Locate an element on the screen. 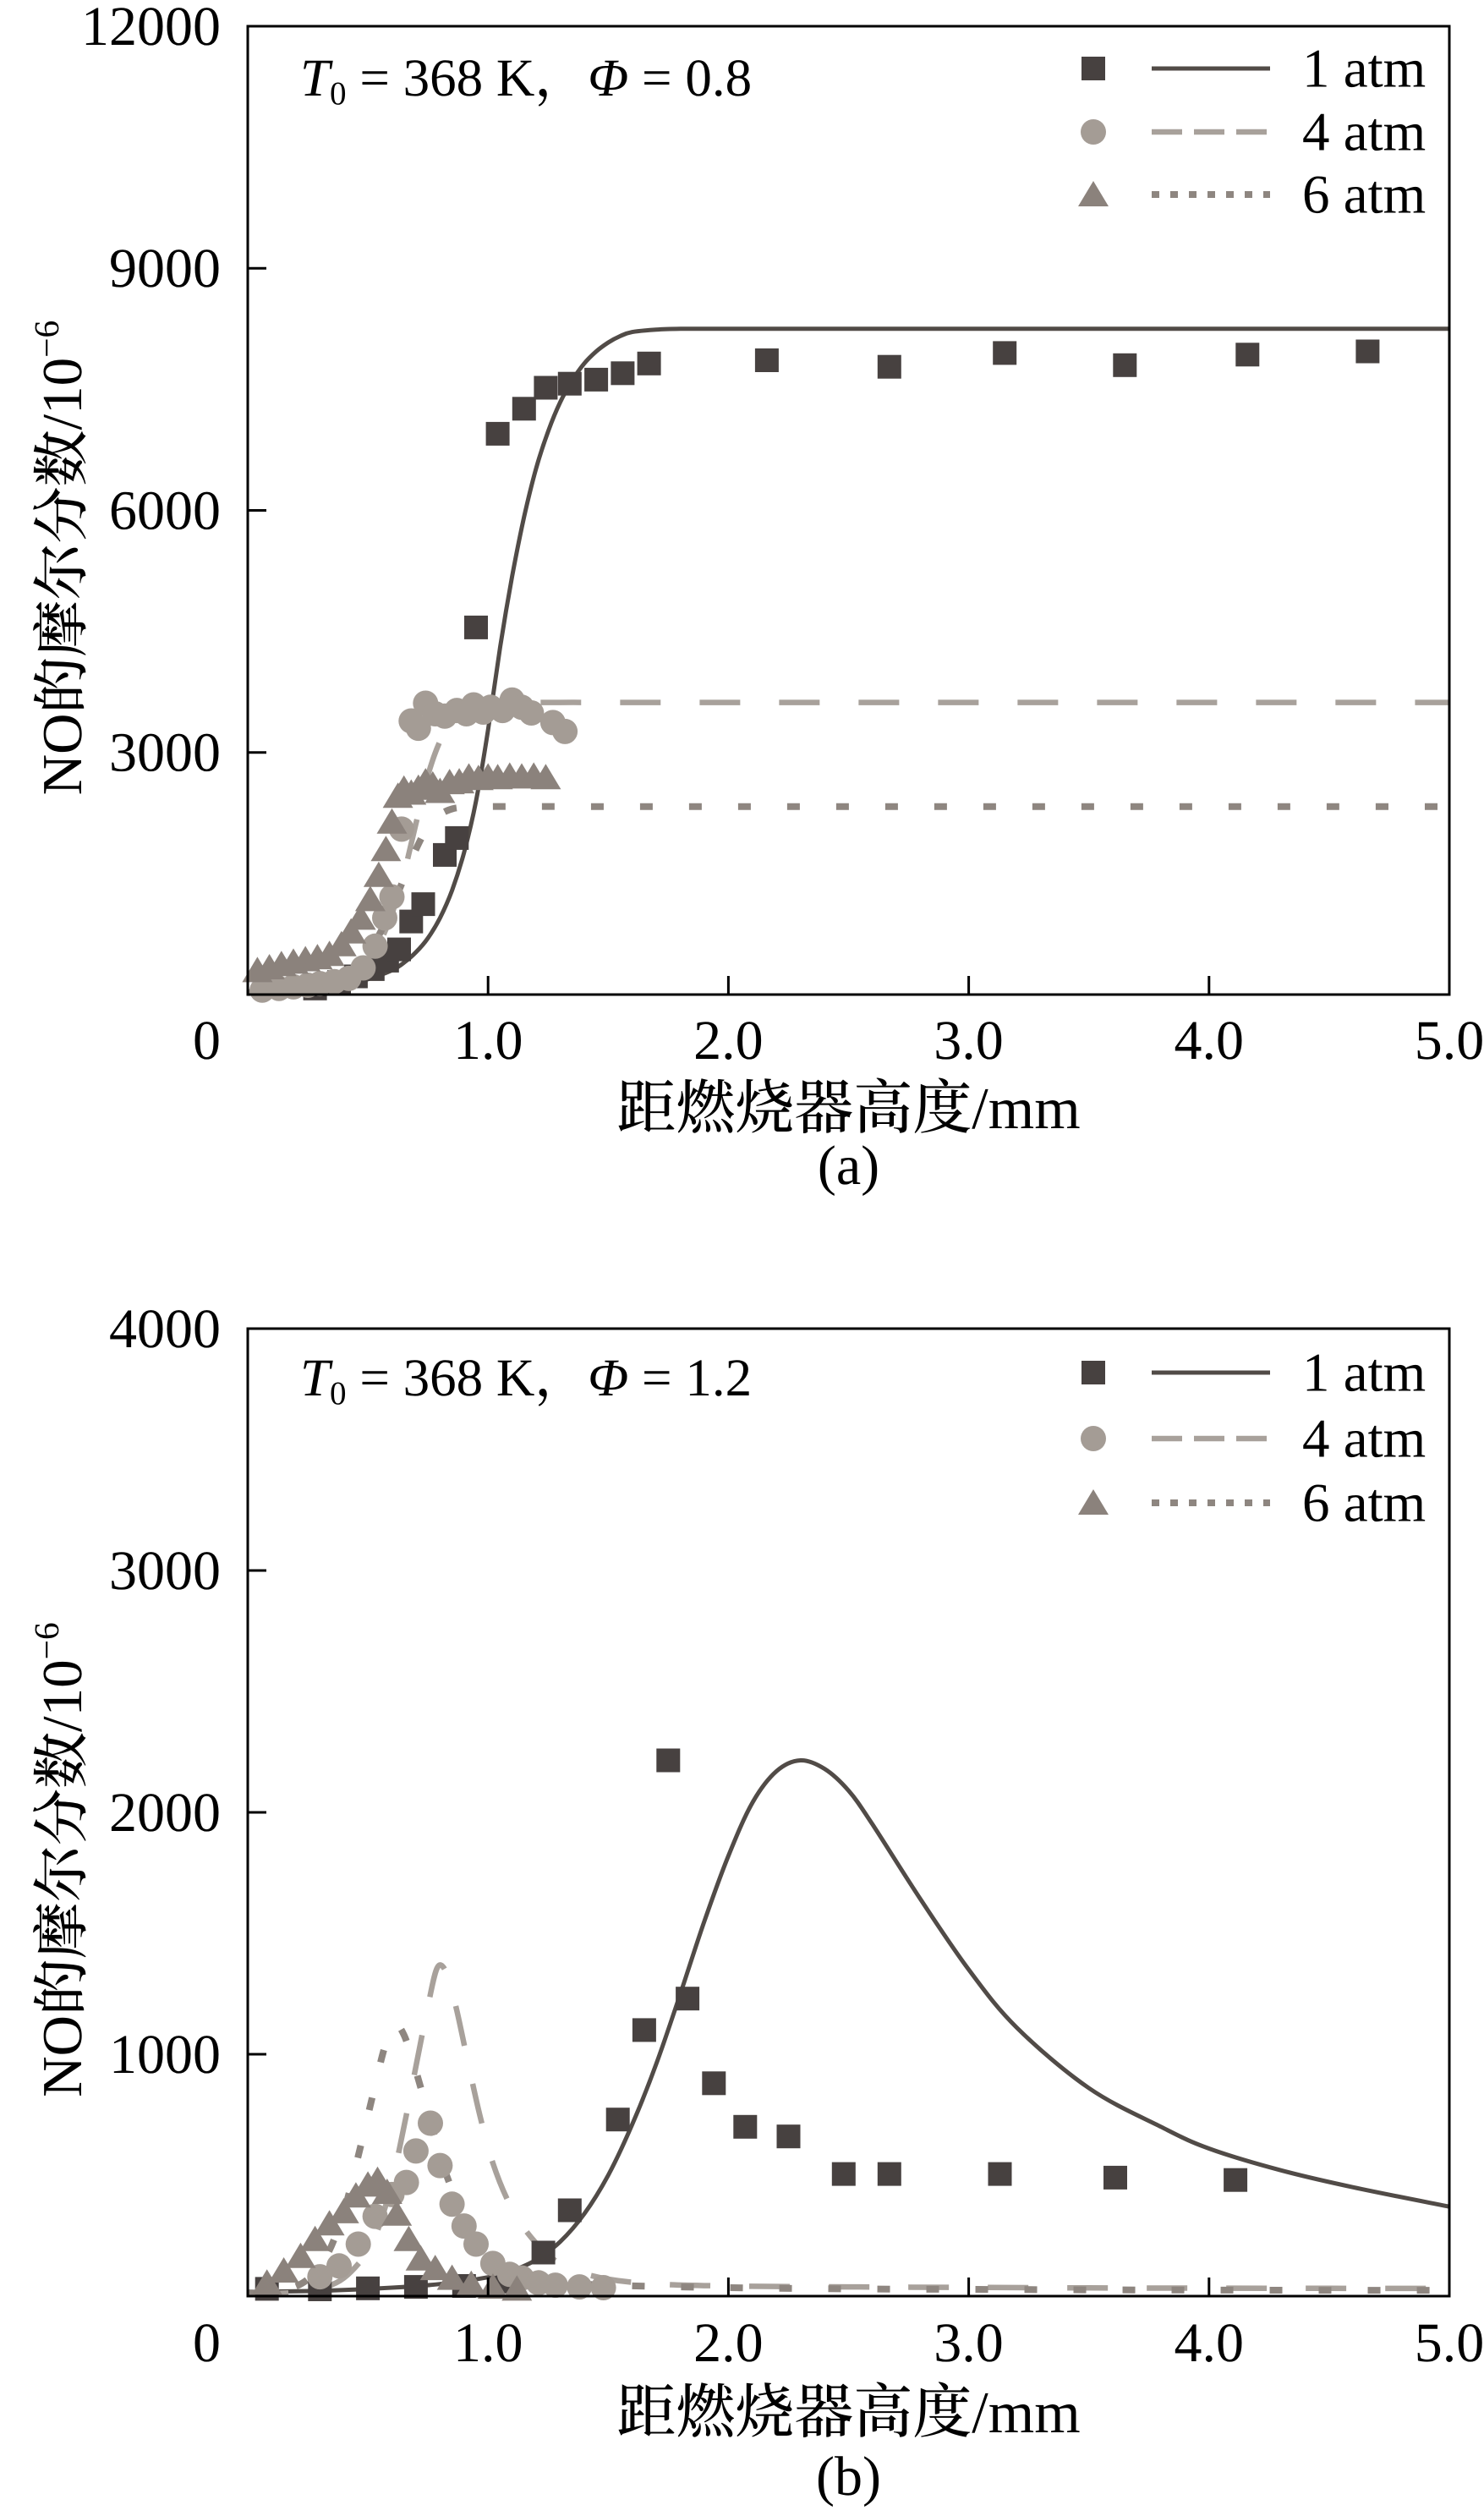 This screenshot has width=1484, height=2516. y-tick-label: 9000 is located at coordinates (165, 268).